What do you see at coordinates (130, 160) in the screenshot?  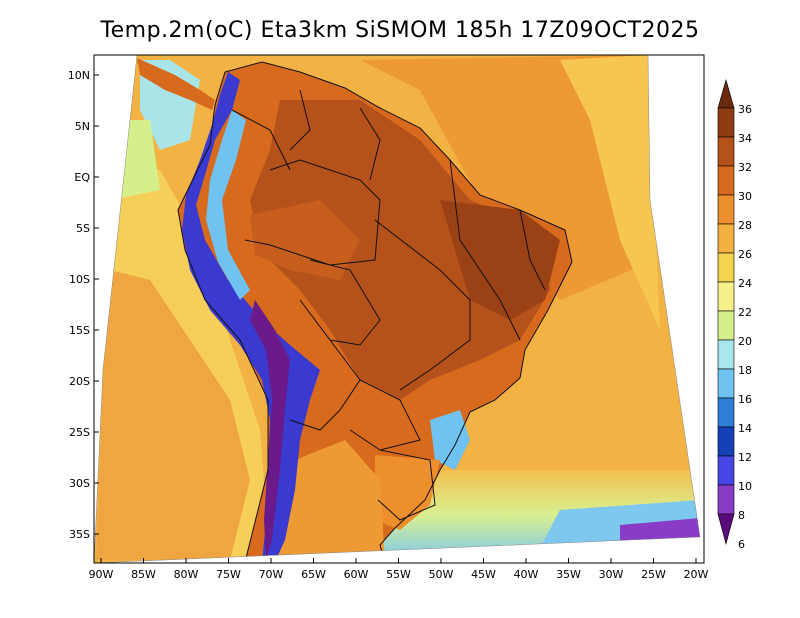 I see `pacific-mild-patch` at bounding box center [130, 160].